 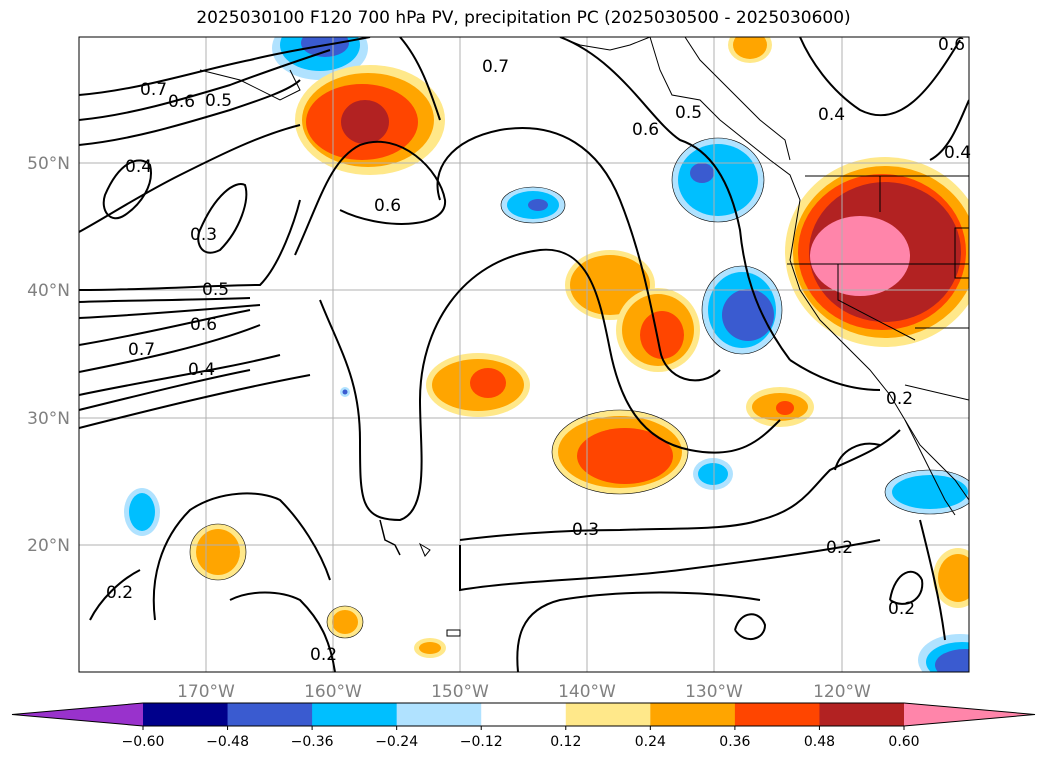 What do you see at coordinates (396, 742) in the screenshot?
I see `colorbar-tick-label: −0.24` at bounding box center [396, 742].